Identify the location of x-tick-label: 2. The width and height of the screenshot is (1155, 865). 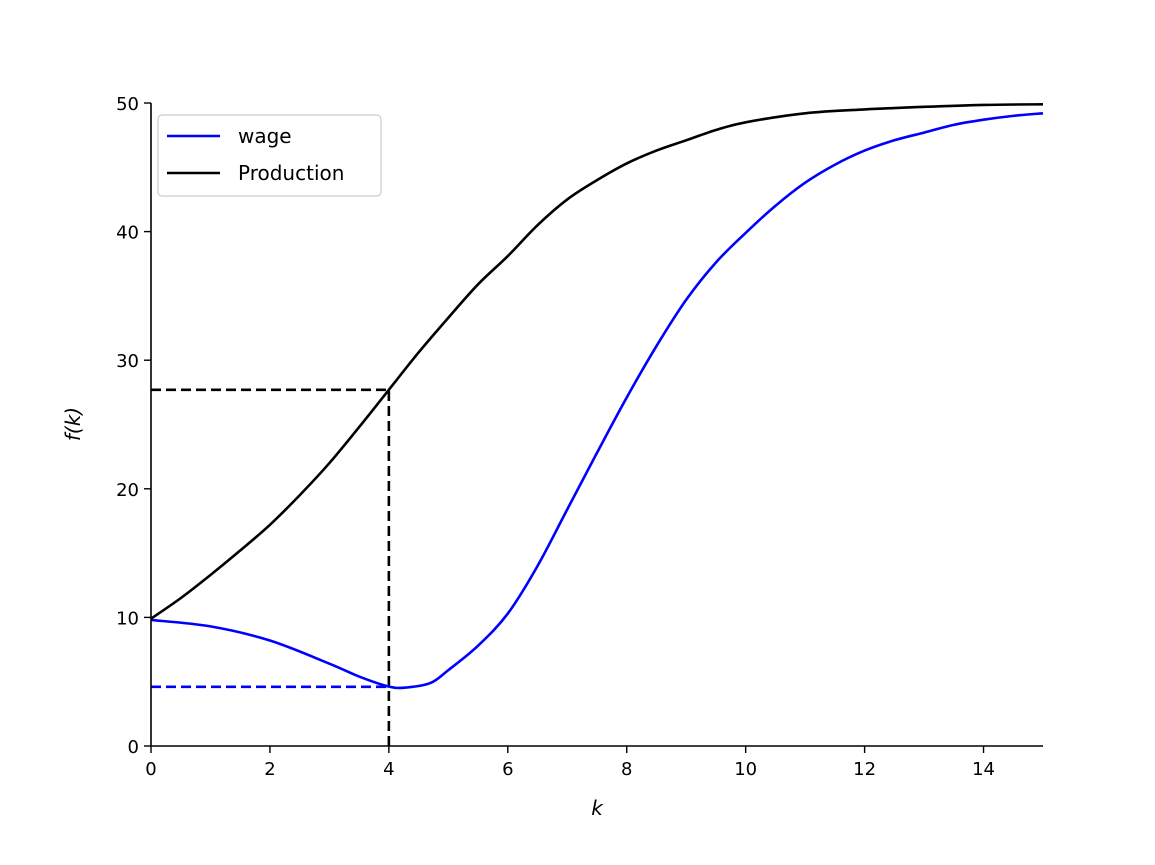
(269, 769).